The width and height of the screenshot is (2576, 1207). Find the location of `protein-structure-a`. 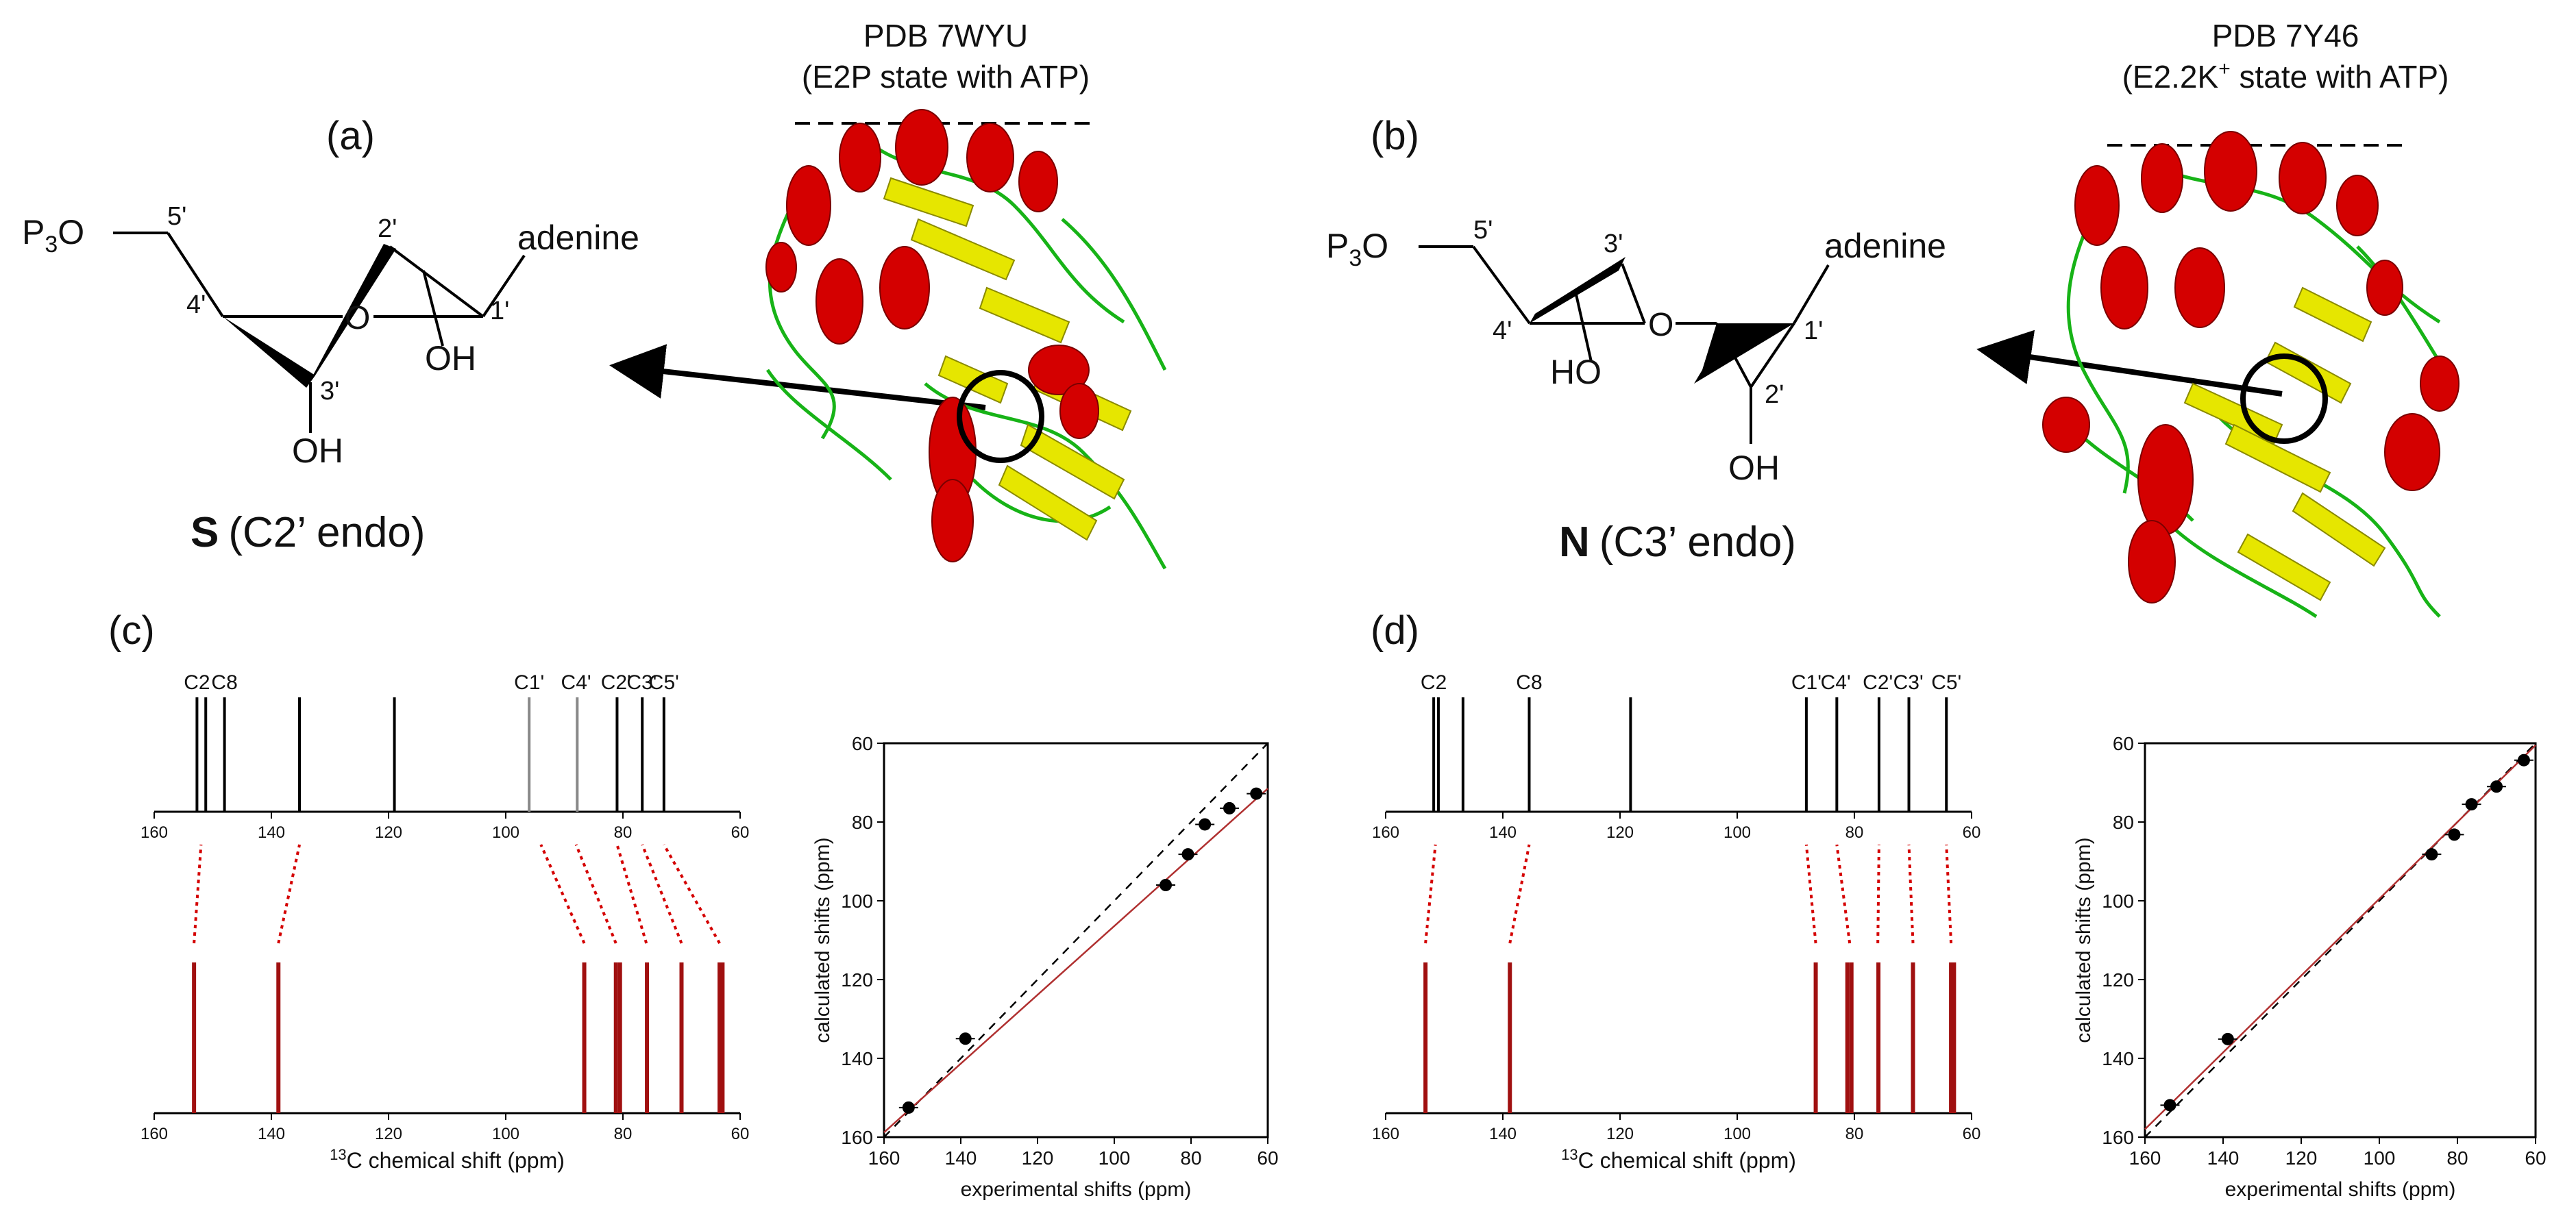

protein-structure-a is located at coordinates (966, 339).